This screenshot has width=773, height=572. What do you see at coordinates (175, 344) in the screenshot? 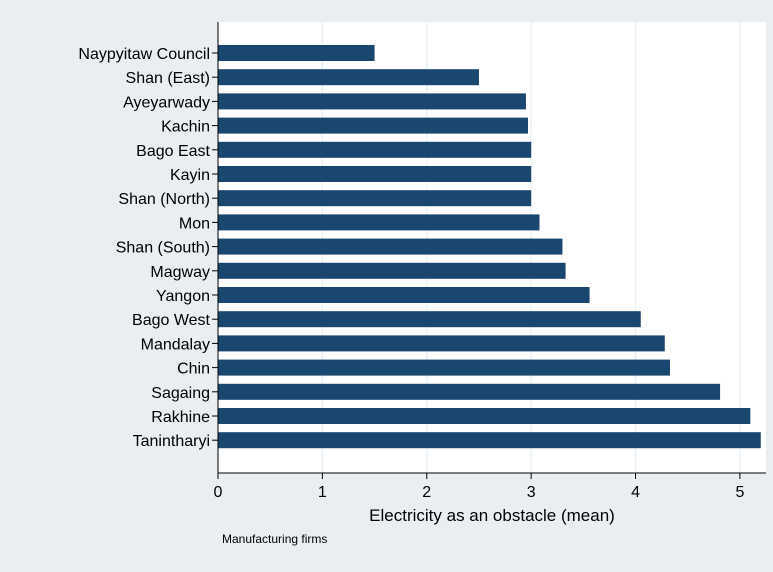
I see `y-tick-label: Mandalay` at bounding box center [175, 344].